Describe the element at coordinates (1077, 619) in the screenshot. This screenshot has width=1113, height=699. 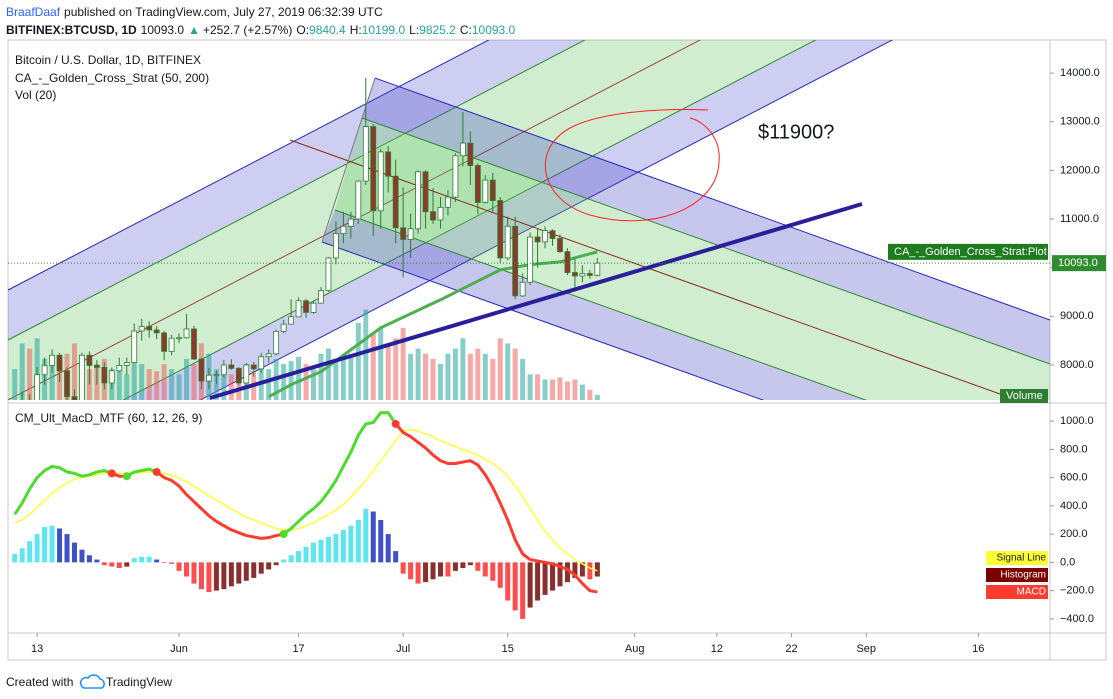
I see `y-tick-label: −400.0` at that location.